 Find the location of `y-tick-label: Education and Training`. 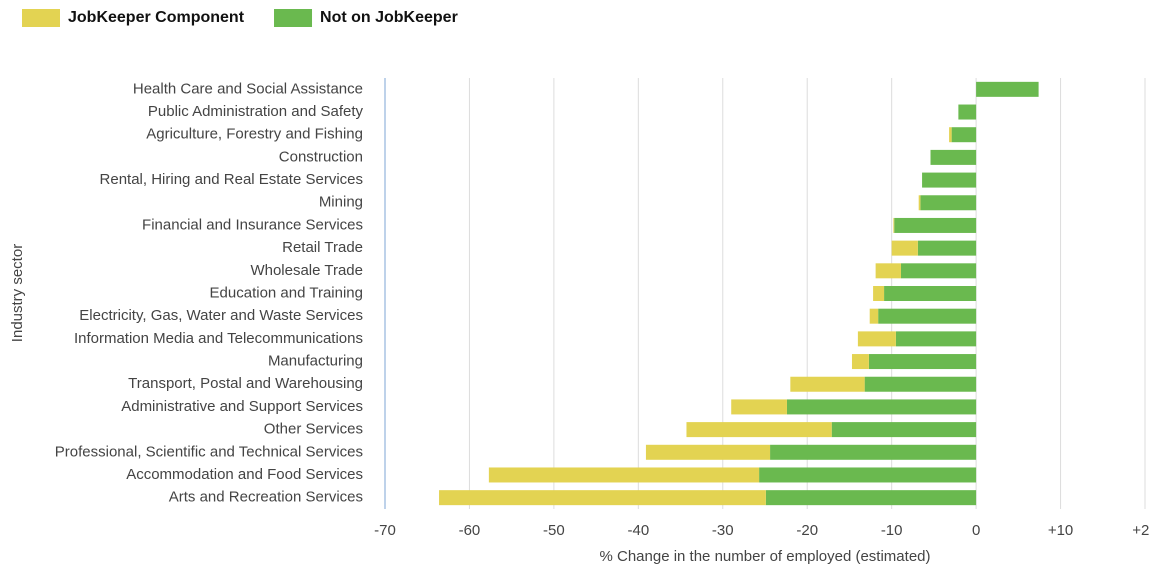

y-tick-label: Education and Training is located at coordinates (286, 292).